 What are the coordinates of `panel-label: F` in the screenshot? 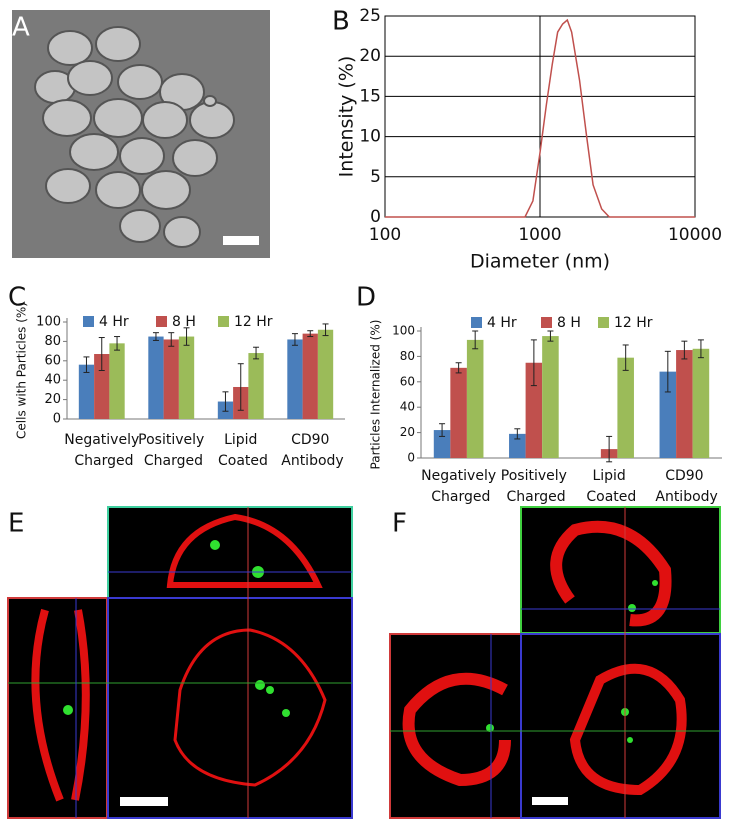 It's located at (399, 524).